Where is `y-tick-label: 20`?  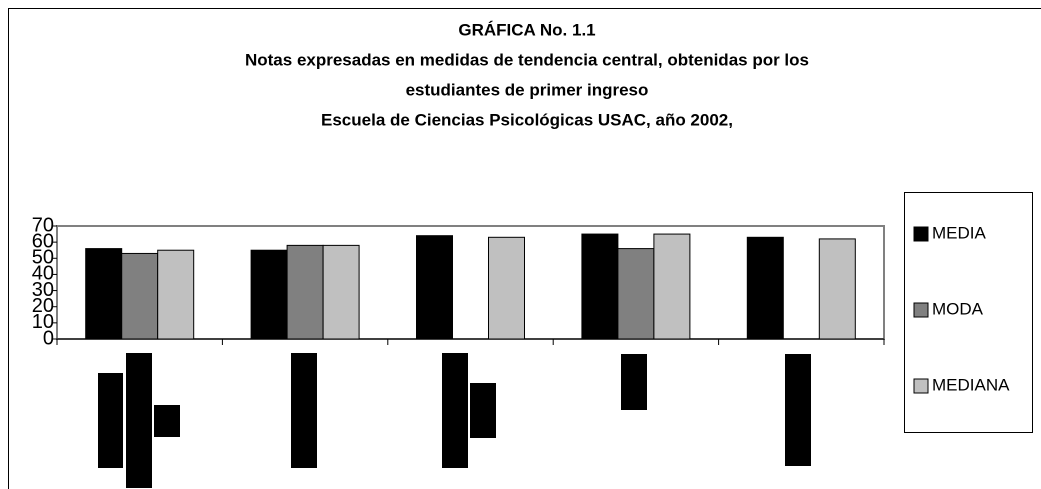 y-tick-label: 20 is located at coordinates (43, 306).